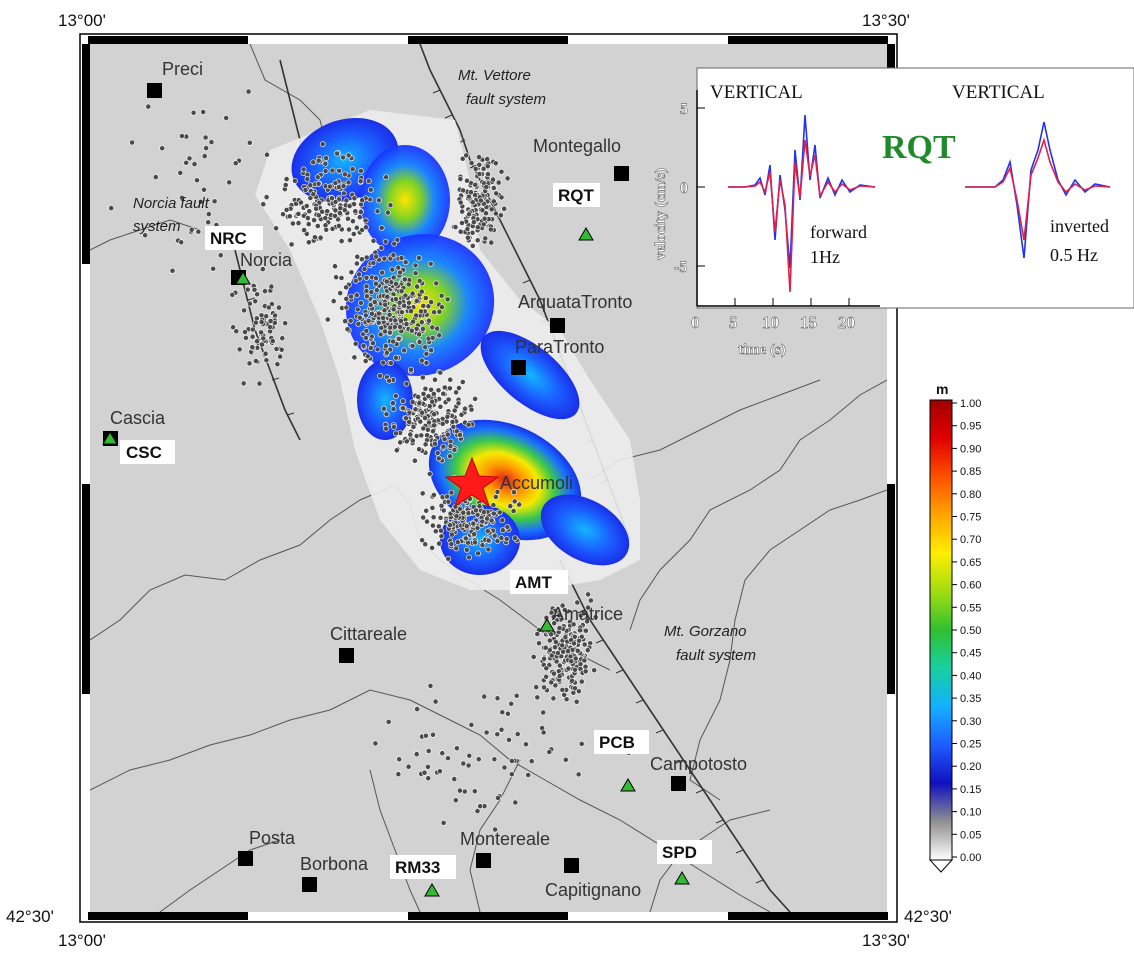  What do you see at coordinates (802, 216) in the screenshot?
I see `trace-left-synthetic` at bounding box center [802, 216].